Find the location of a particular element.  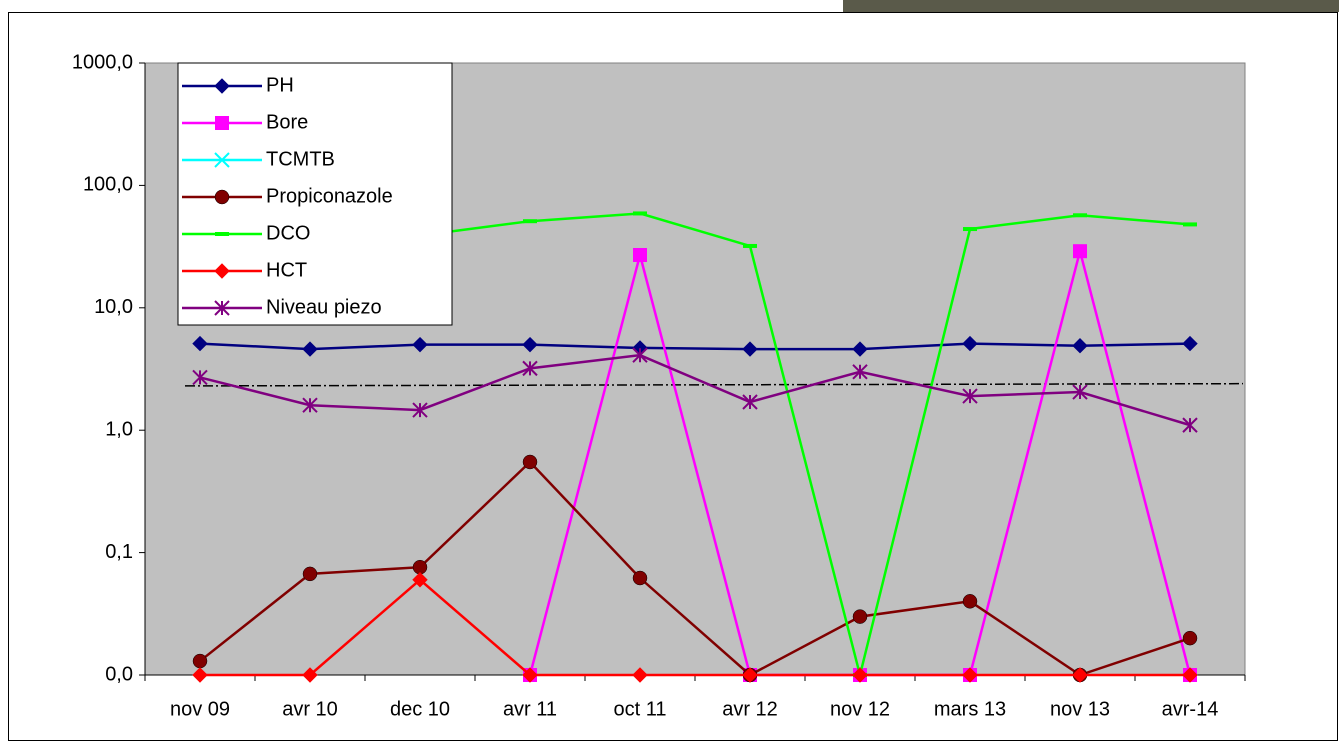

x-tick-label: dec 10 is located at coordinates (420, 709).